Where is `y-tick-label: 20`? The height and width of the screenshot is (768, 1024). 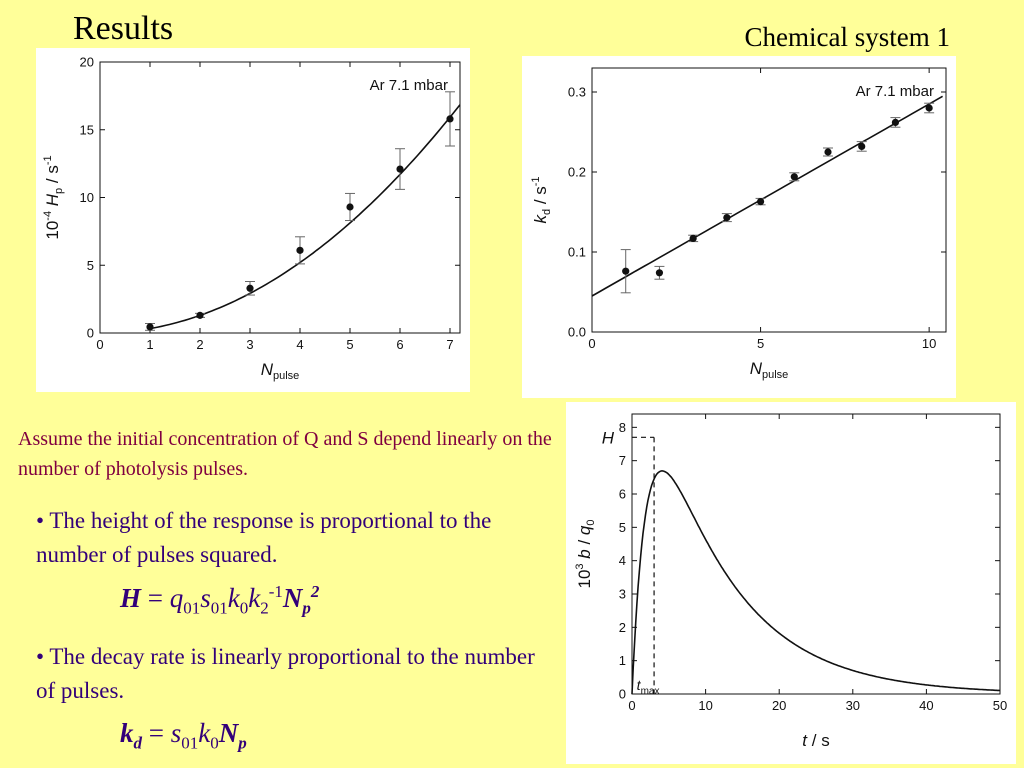
y-tick-label: 20 is located at coordinates (87, 62).